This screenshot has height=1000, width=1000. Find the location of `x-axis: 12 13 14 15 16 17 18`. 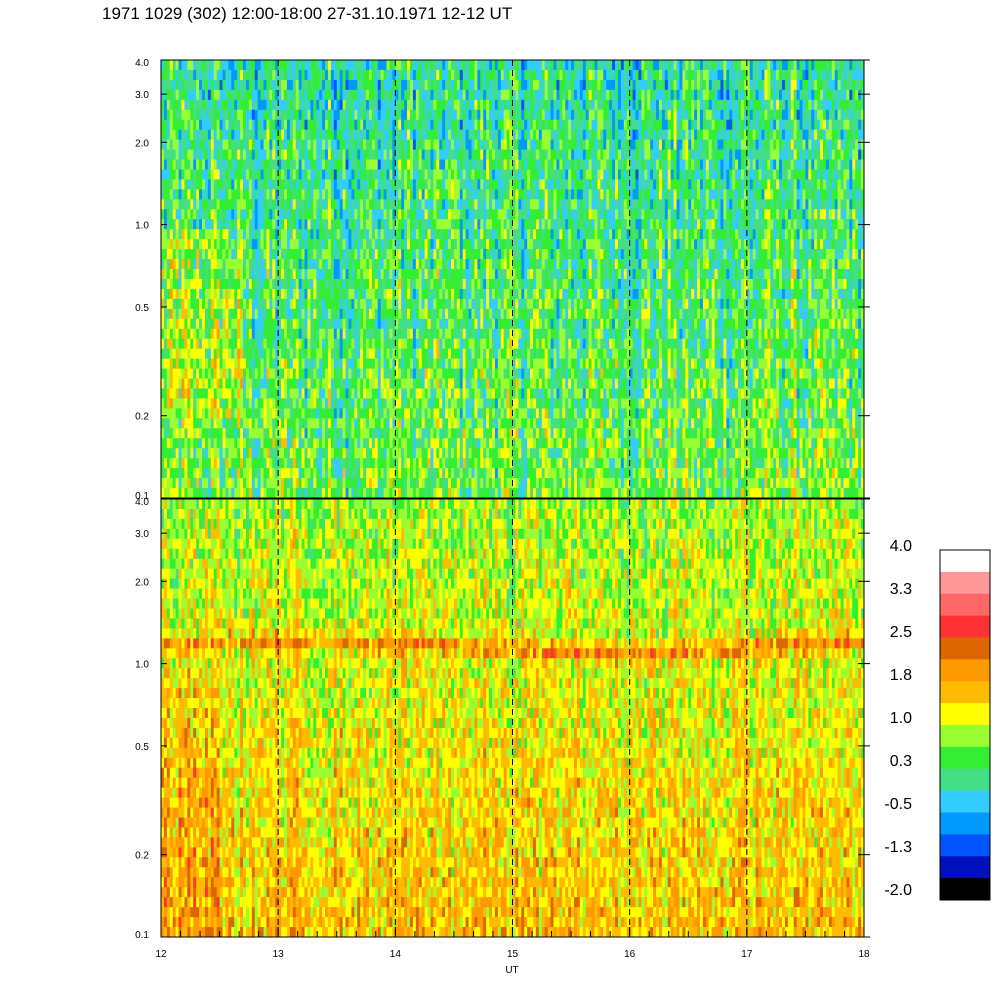

x-axis: 12 13 14 15 16 17 18 is located at coordinates (512, 943).